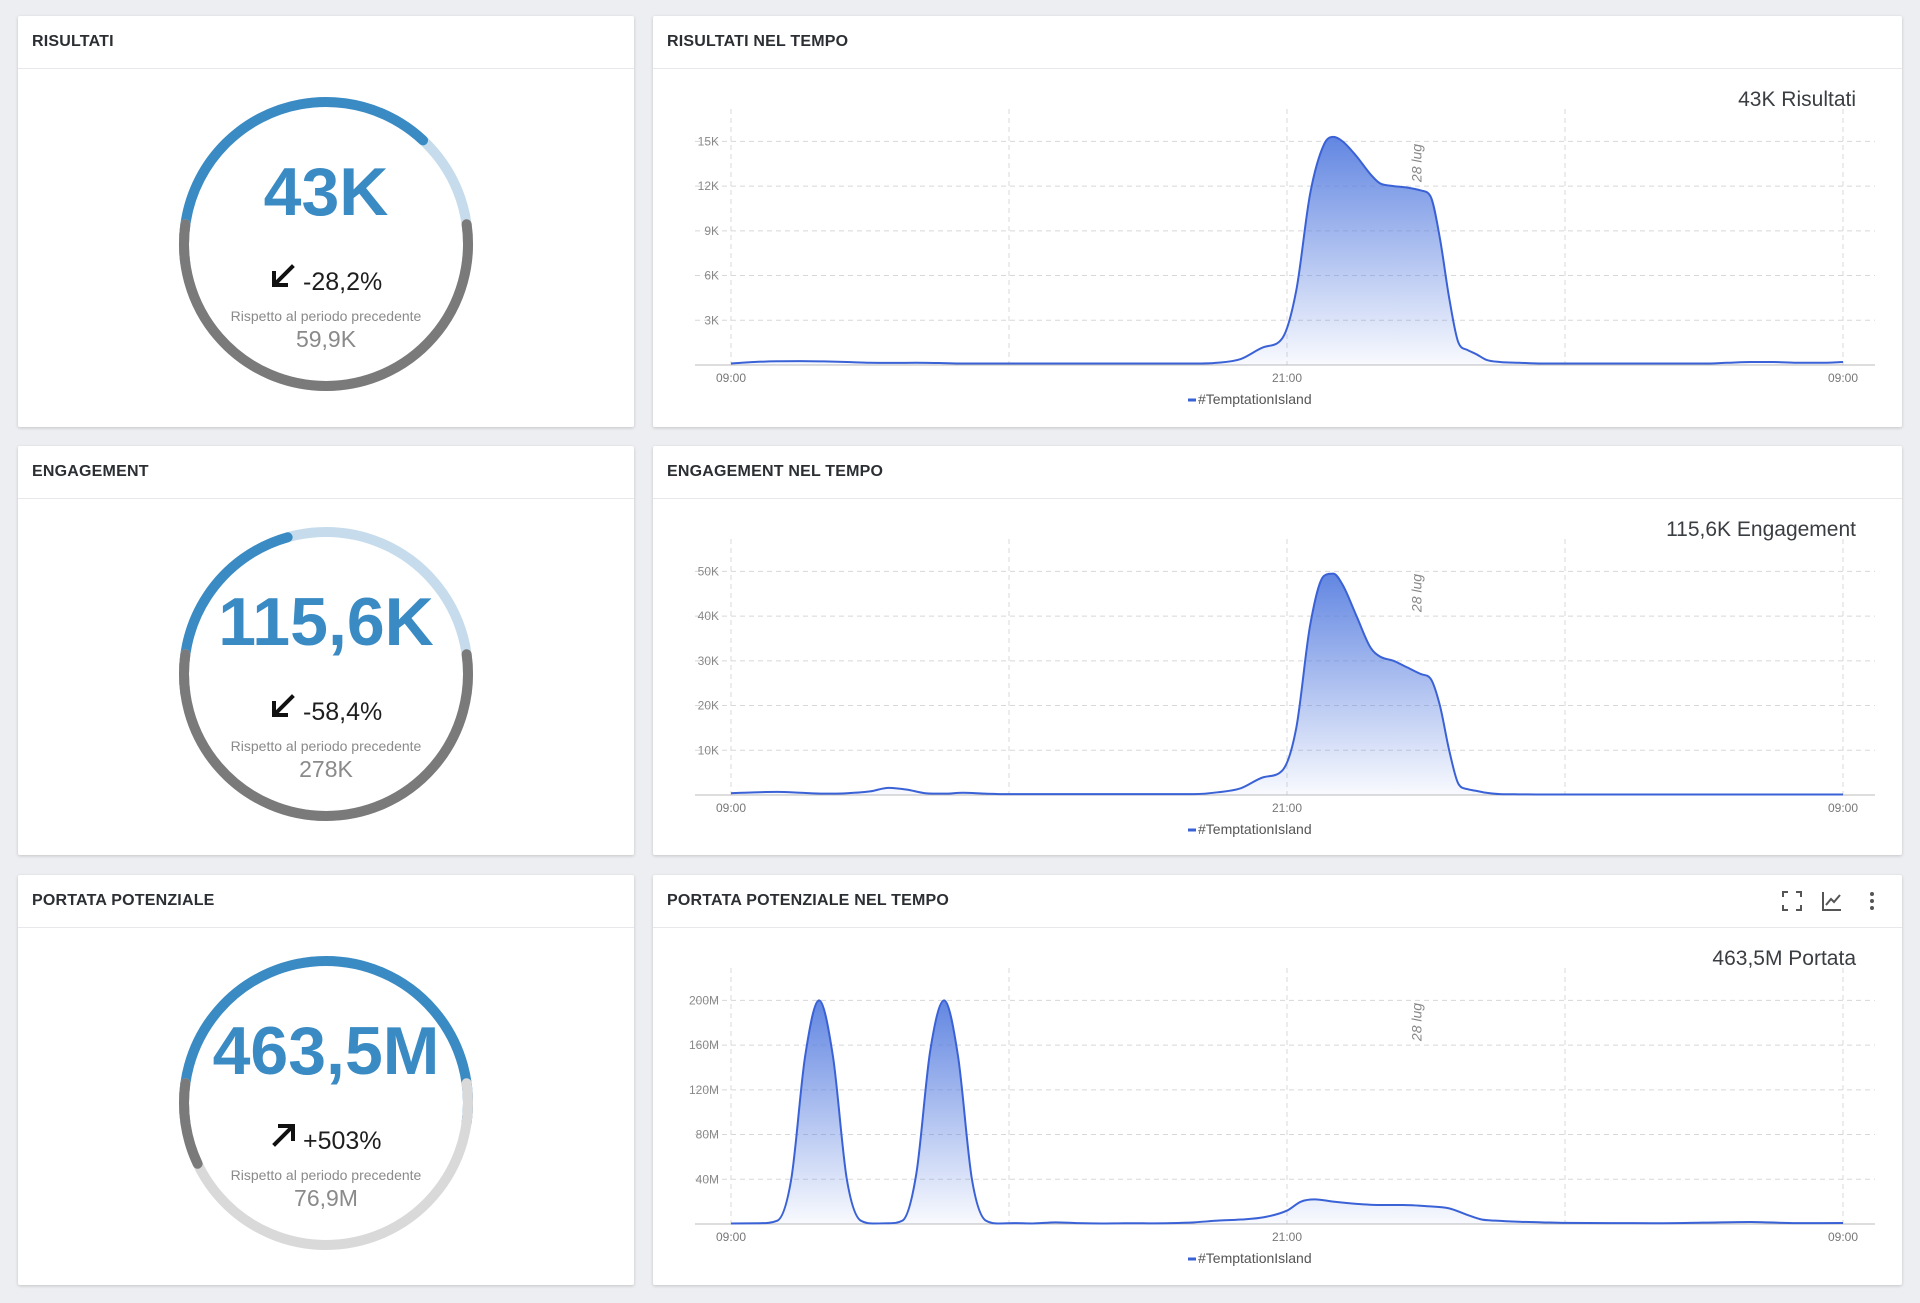 This screenshot has height=1303, width=1920. Describe the element at coordinates (326, 769) in the screenshot. I see `gauge-previous-value: 278K` at that location.